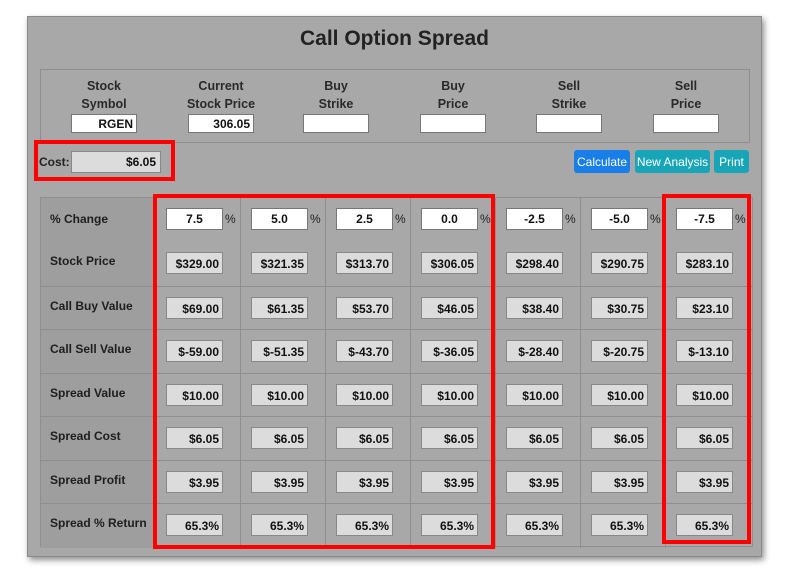 This screenshot has height=567, width=792. I want to click on value-field: $290.75, so click(619, 263).